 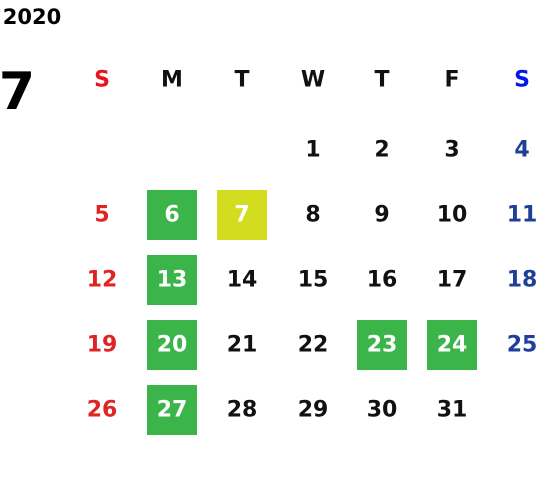 I want to click on day-number: 2, so click(x=381, y=150).